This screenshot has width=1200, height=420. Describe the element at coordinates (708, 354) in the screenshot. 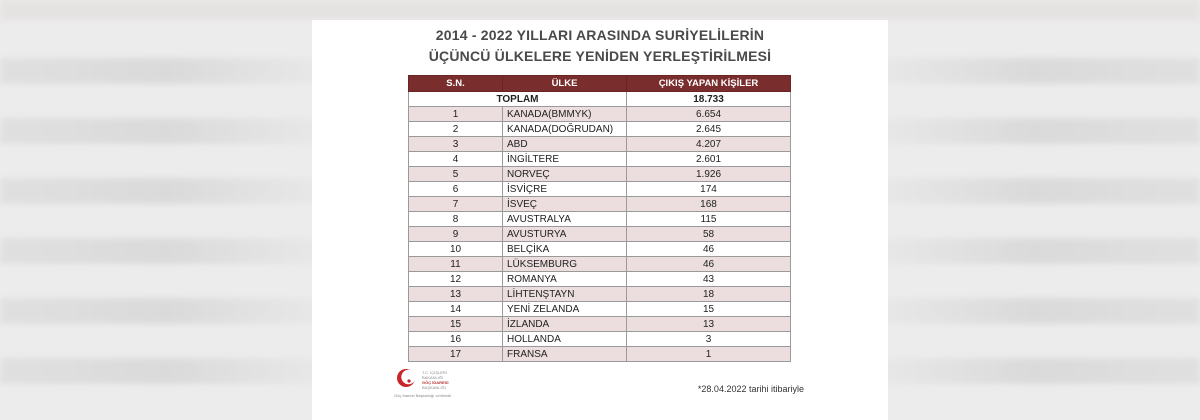

I see `row-value-cell: 1` at that location.